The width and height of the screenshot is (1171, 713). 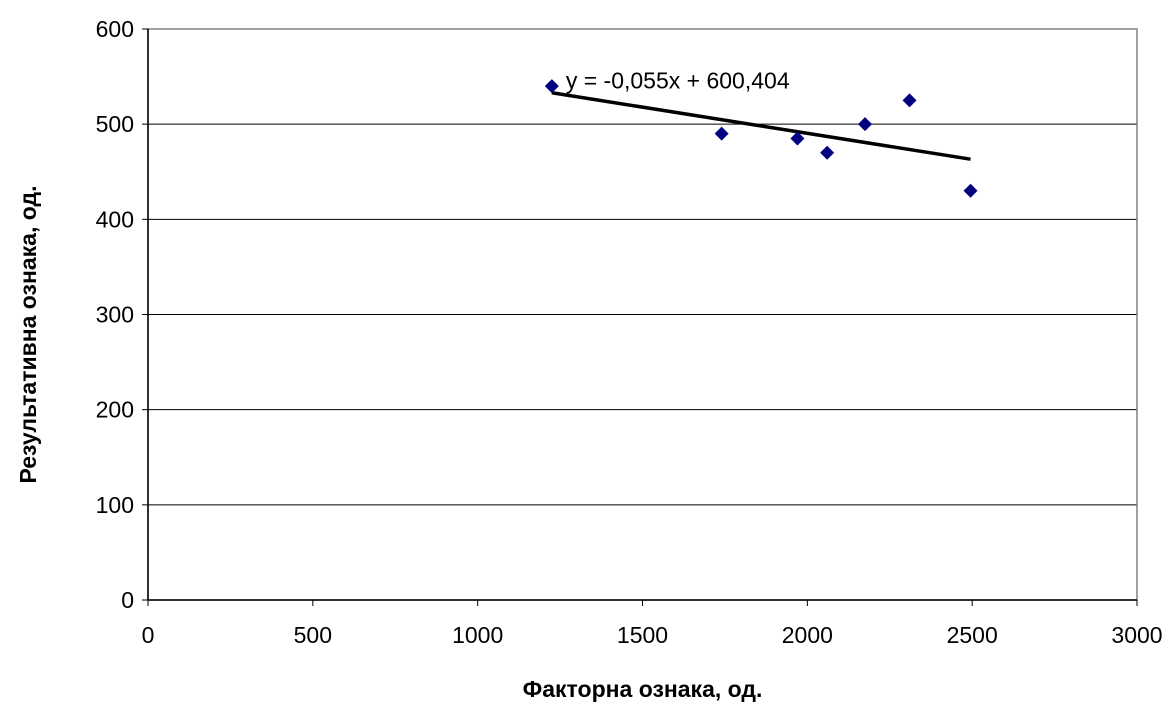 What do you see at coordinates (313, 635) in the screenshot?
I see `x-tick-label: 500` at bounding box center [313, 635].